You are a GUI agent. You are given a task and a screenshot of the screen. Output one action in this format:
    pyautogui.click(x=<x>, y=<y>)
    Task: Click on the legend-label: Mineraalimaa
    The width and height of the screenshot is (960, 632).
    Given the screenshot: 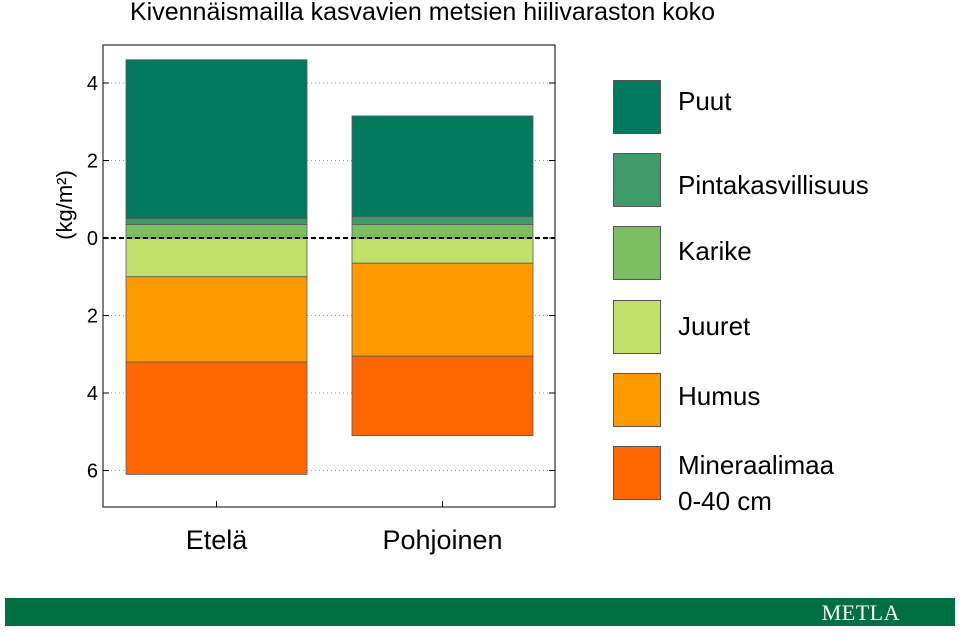 What is the action you would take?
    pyautogui.click(x=756, y=465)
    